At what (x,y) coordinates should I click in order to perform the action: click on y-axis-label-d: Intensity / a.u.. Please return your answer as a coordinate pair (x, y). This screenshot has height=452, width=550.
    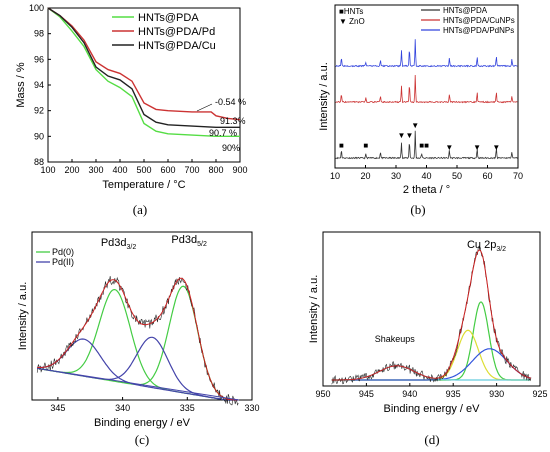
    Looking at the image, I should click on (314, 309).